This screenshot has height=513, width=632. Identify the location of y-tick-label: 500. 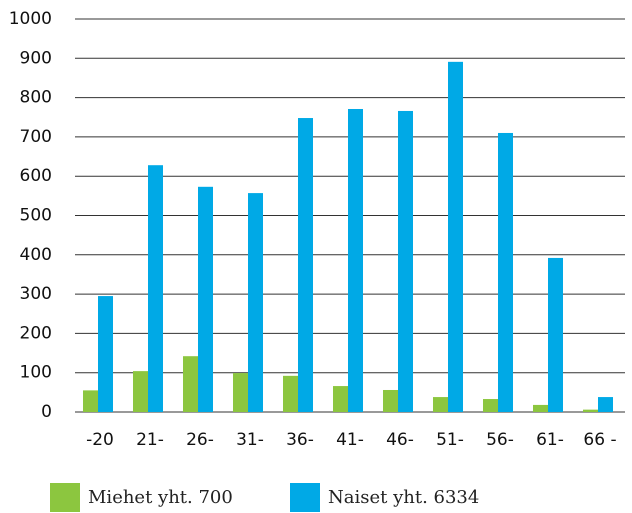
(36, 216).